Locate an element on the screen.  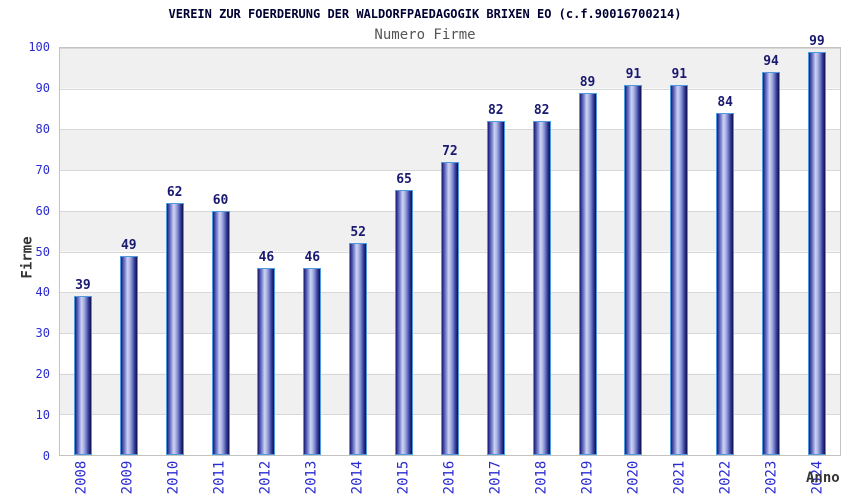
x-tick-slot-2008: 2008 is located at coordinates (82, 479).